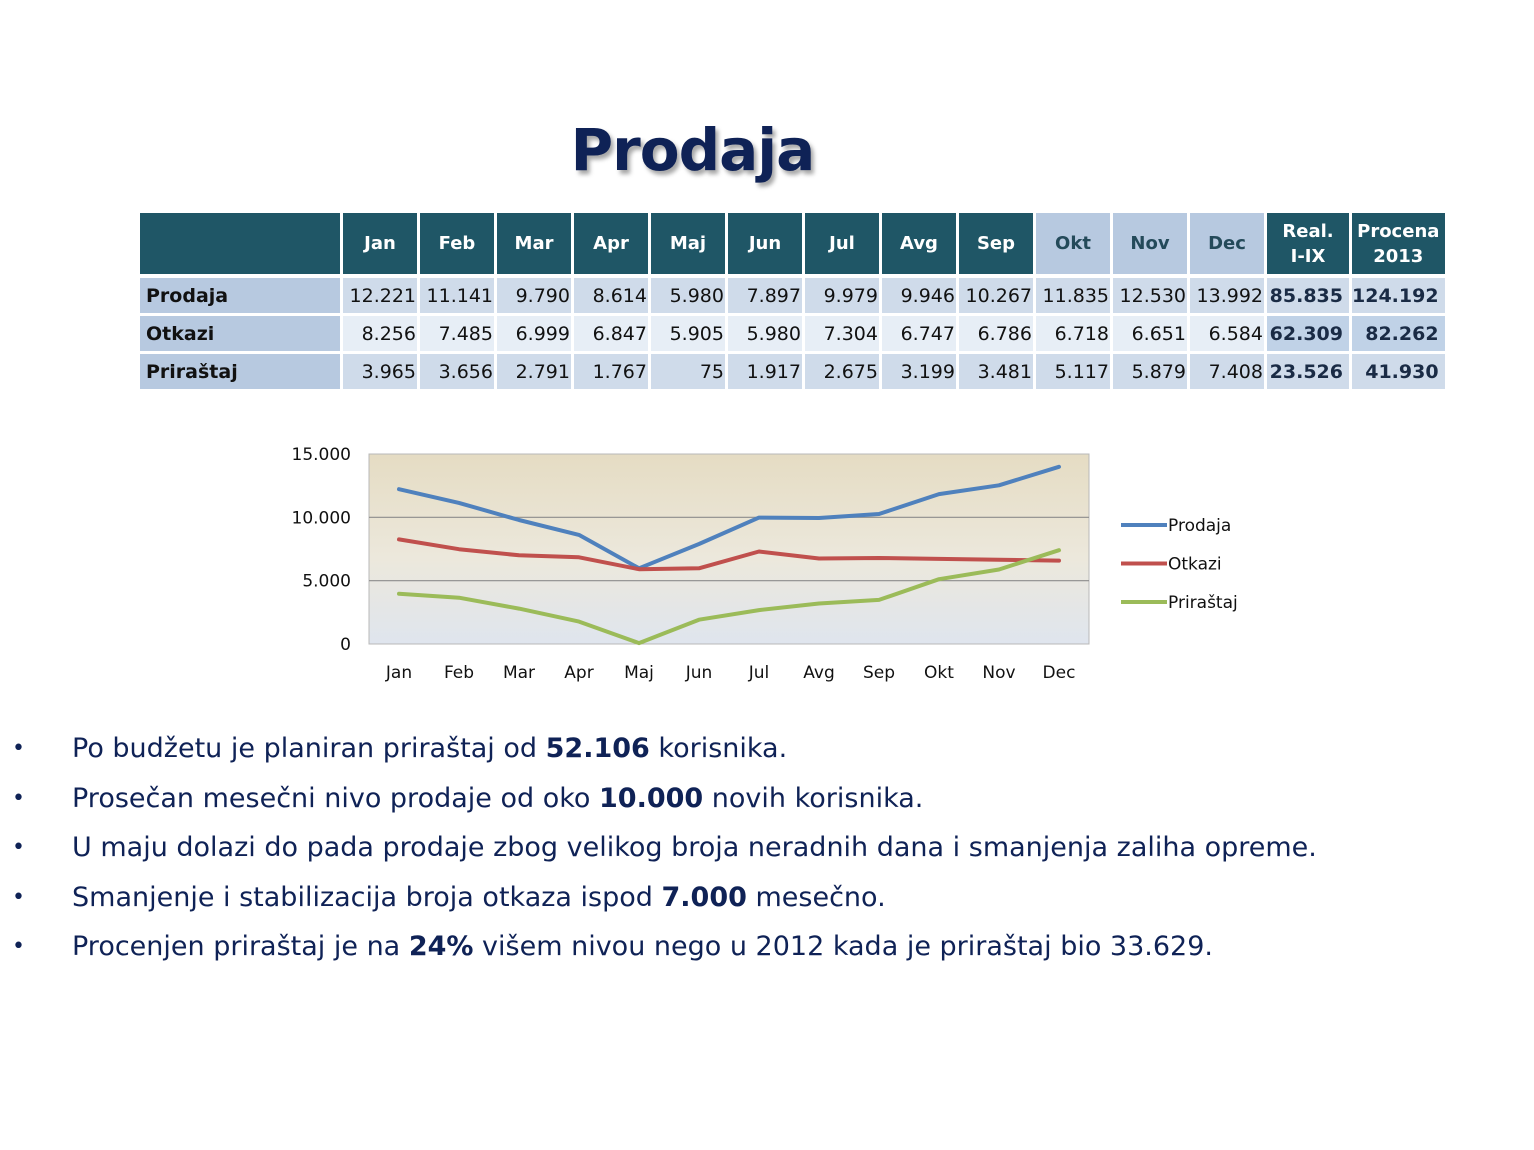  I want to click on column-header-line: Dec, so click(1227, 243).